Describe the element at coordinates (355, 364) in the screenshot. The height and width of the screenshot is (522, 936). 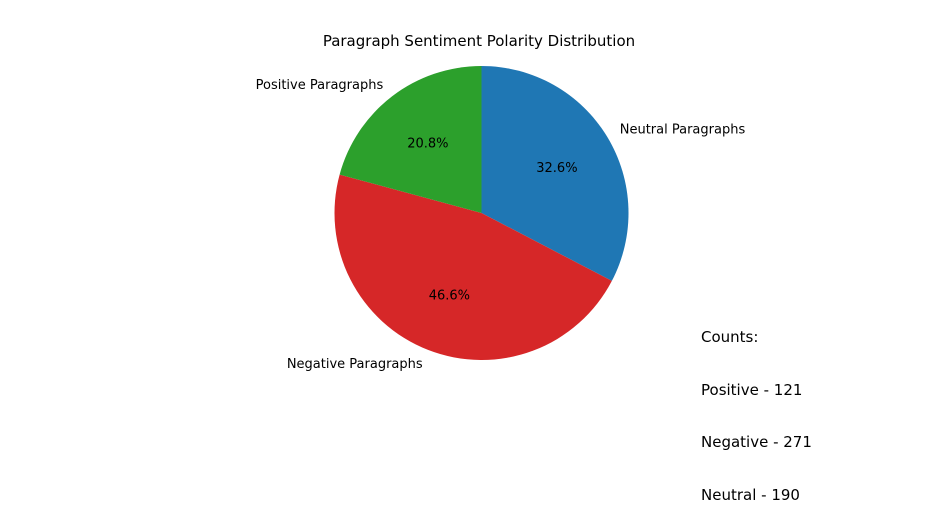
I see `category-label-negative: Negative Paragraphs` at that location.